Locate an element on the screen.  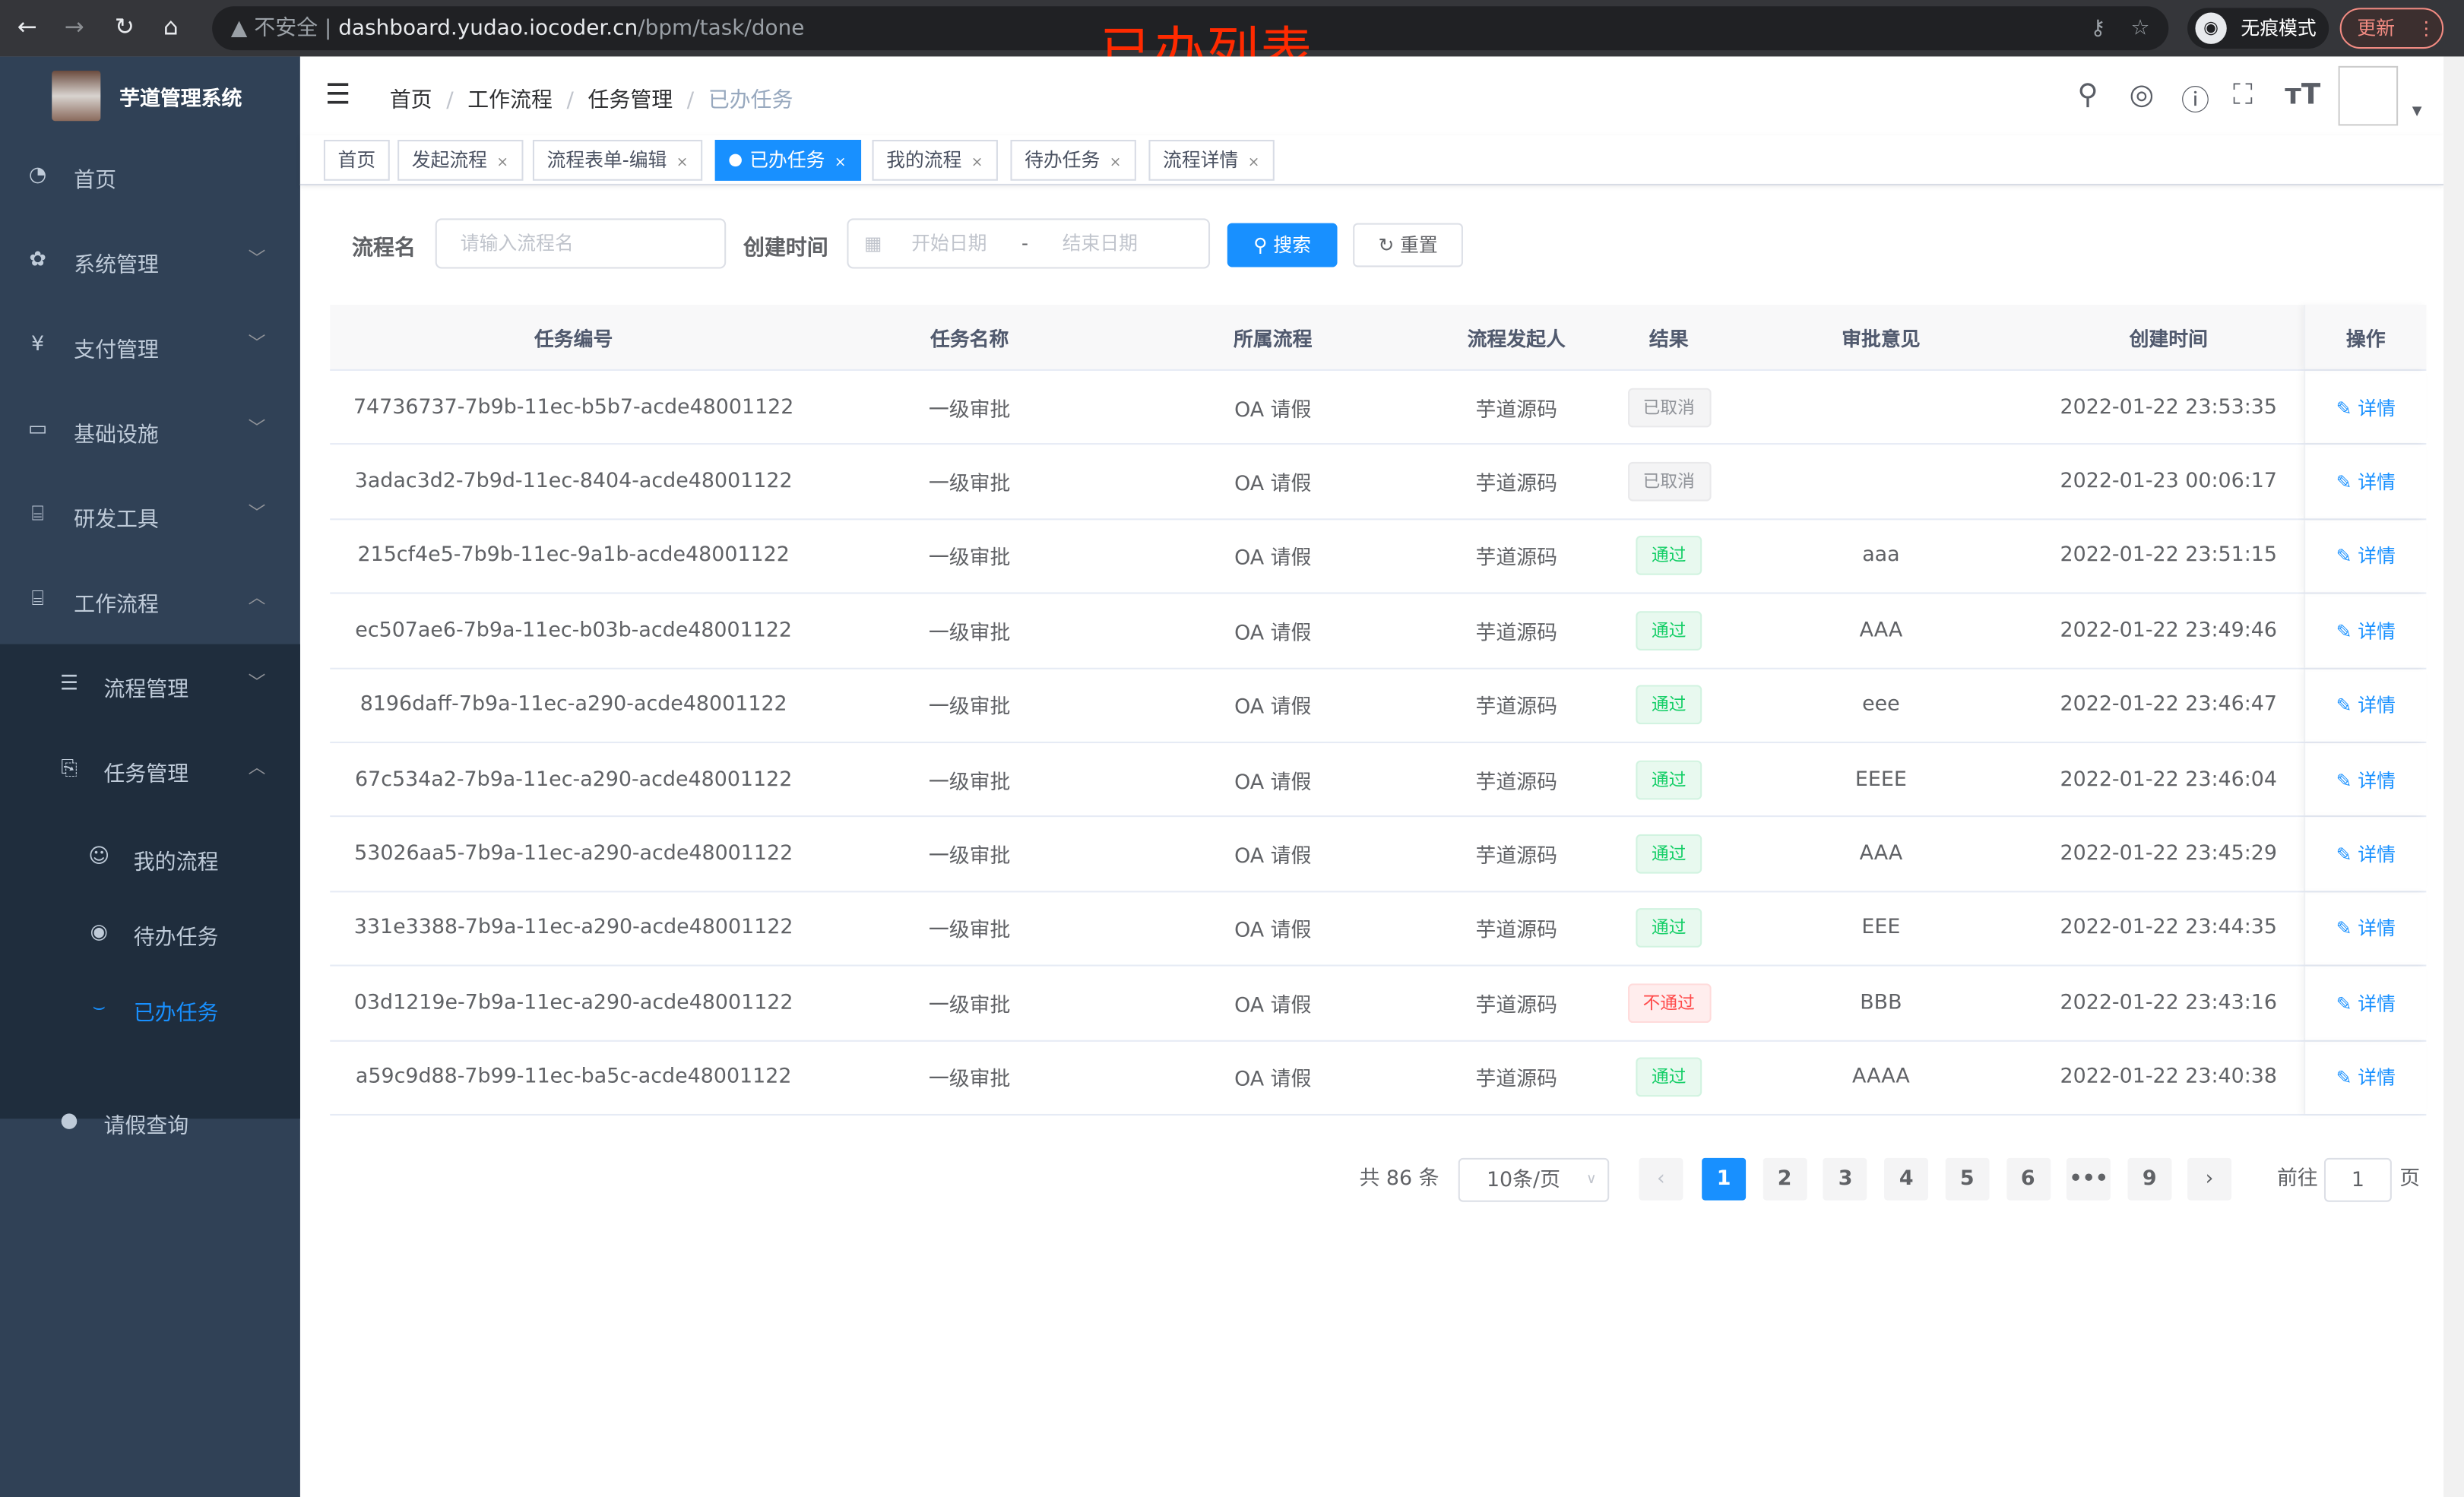
page-button: 2 is located at coordinates (1784, 1179).